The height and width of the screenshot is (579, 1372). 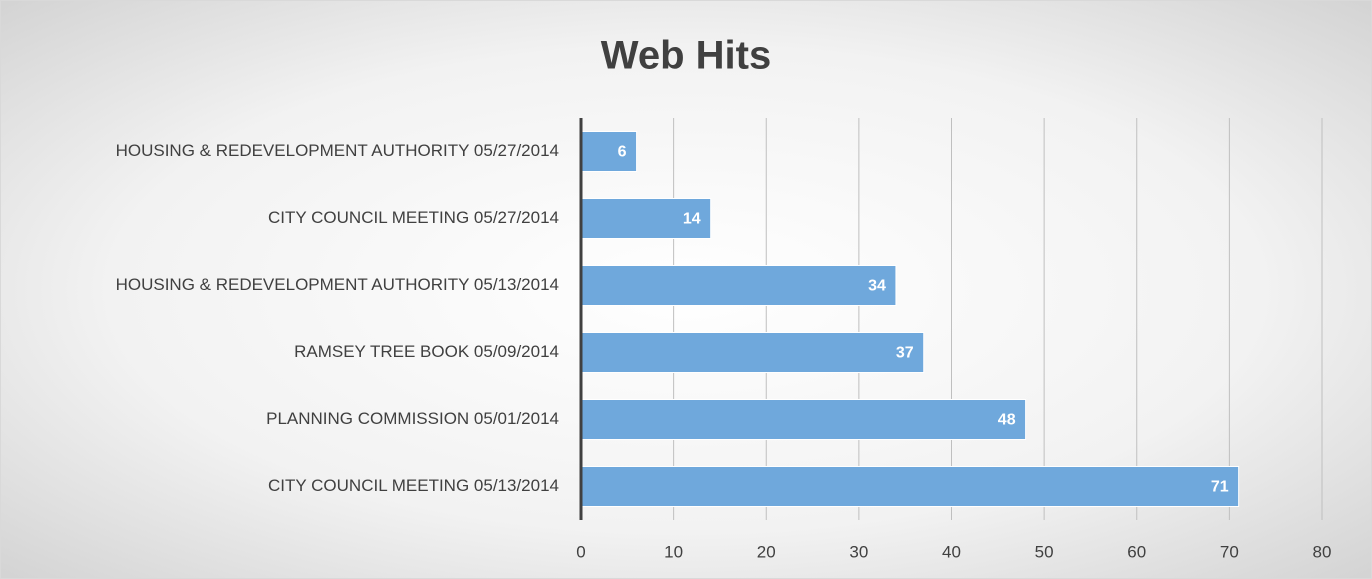 What do you see at coordinates (1220, 487) in the screenshot?
I see `value-label: 71` at bounding box center [1220, 487].